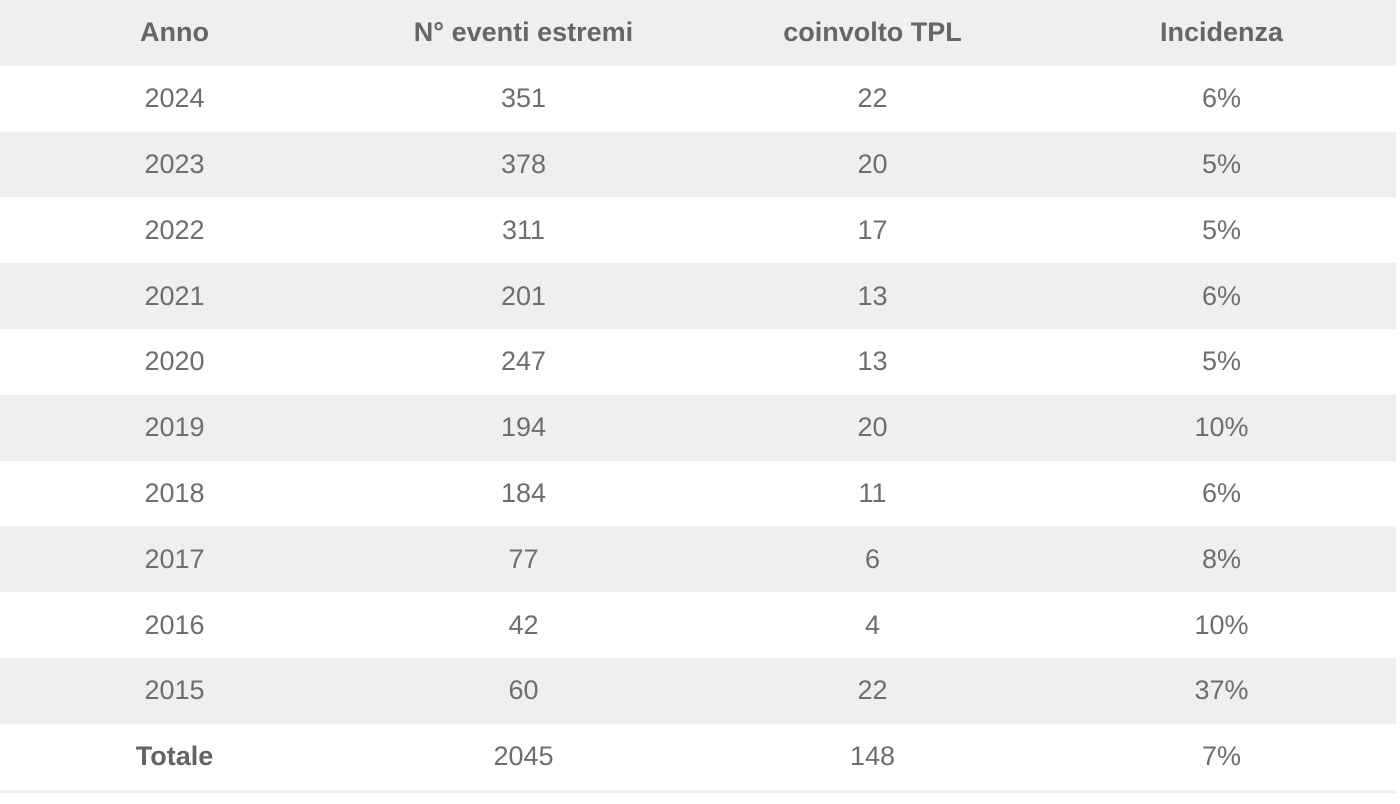  I want to click on column-header-coinvolto-tpl: coinvolto TPL, so click(872, 33).